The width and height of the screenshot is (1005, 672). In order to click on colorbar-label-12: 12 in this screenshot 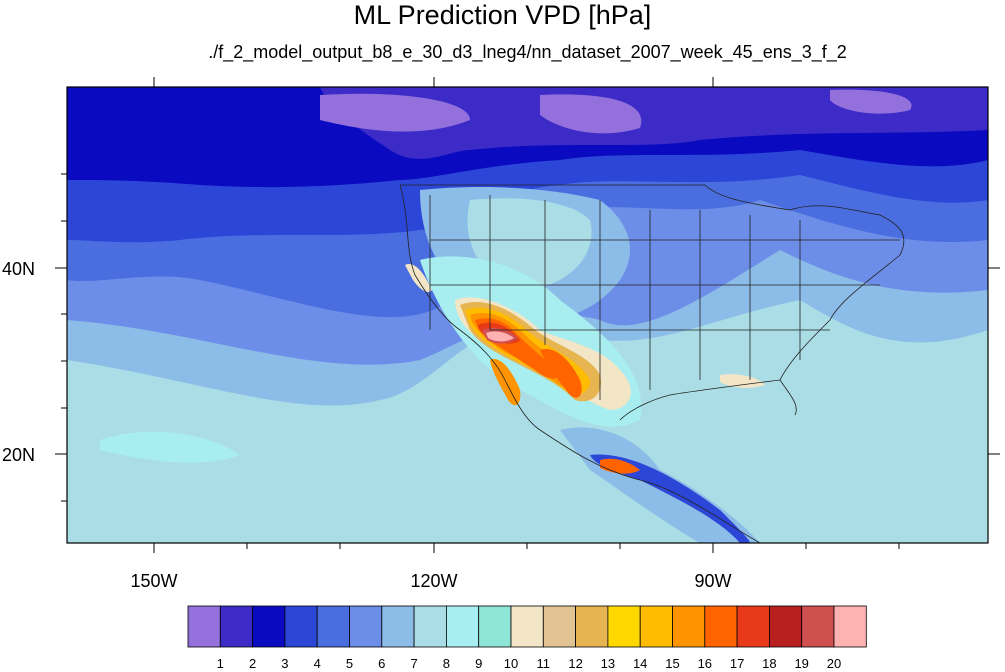, I will do `click(575, 663)`.